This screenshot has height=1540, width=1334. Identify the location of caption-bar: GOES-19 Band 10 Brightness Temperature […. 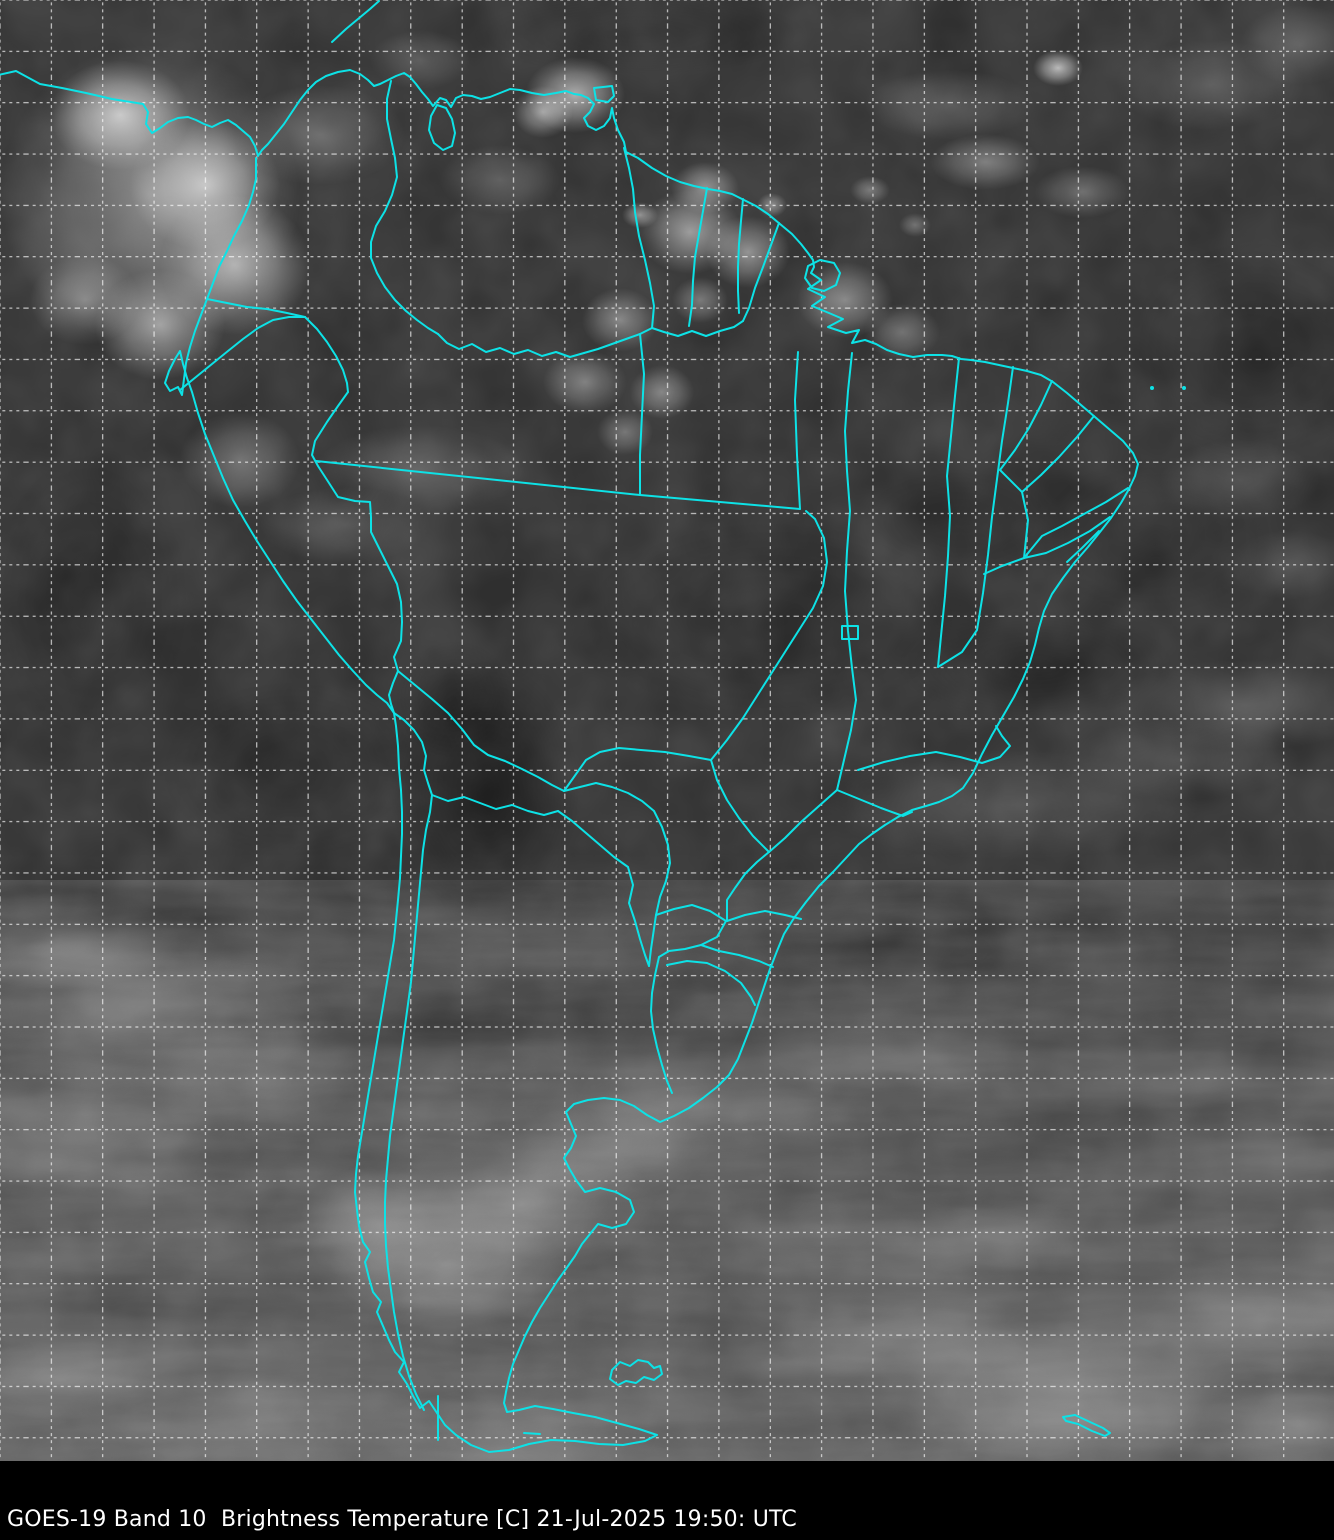
(667, 1500).